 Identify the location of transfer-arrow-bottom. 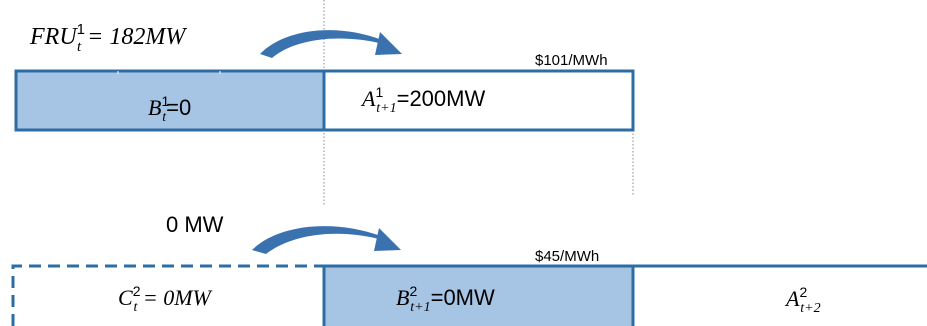
(322, 240).